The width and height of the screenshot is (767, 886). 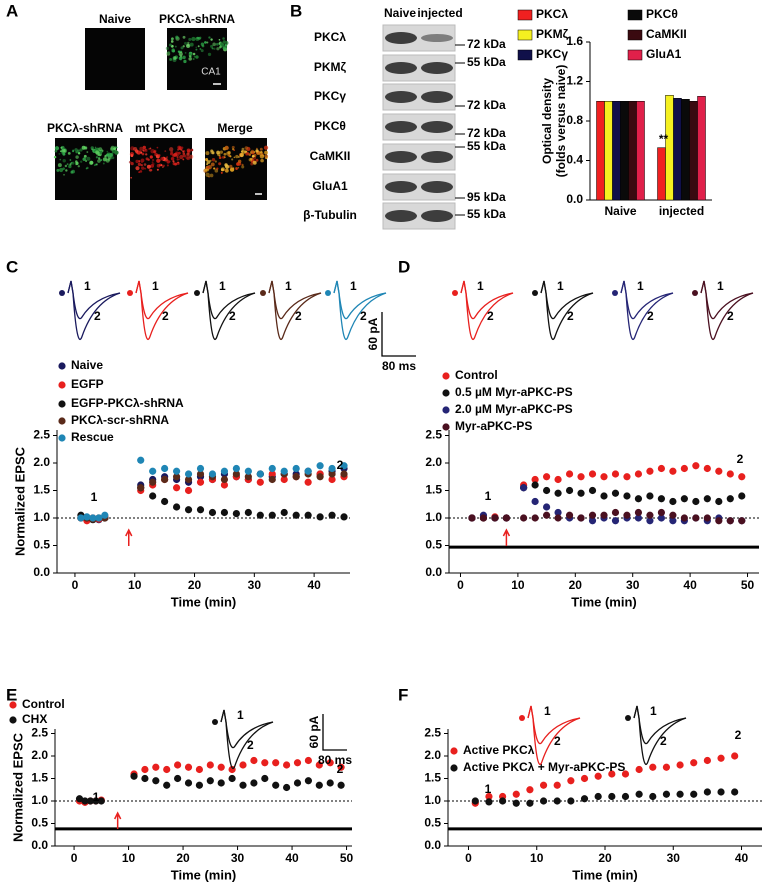 What do you see at coordinates (486, 197) in the screenshot?
I see `marker-label: 95 kDa` at bounding box center [486, 197].